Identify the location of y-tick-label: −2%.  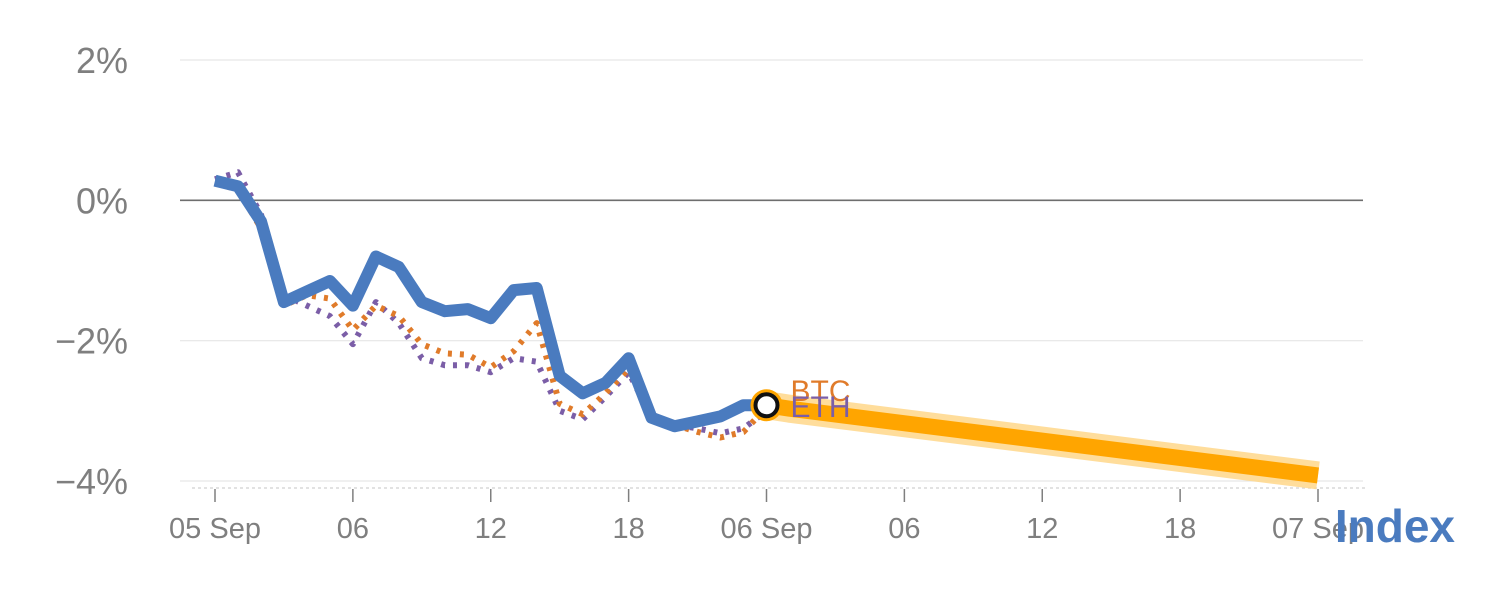
(91, 341).